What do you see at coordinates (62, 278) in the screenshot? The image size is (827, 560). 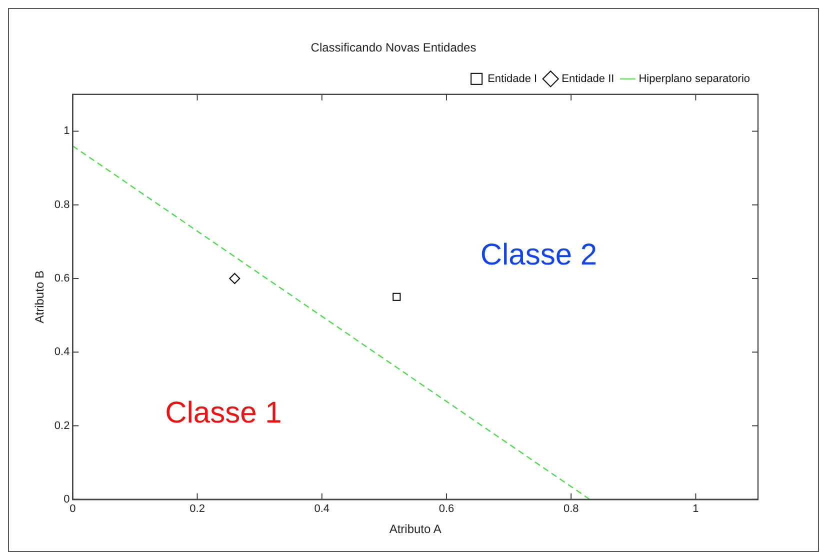 I see `y-tick-label: 0.6` at bounding box center [62, 278].